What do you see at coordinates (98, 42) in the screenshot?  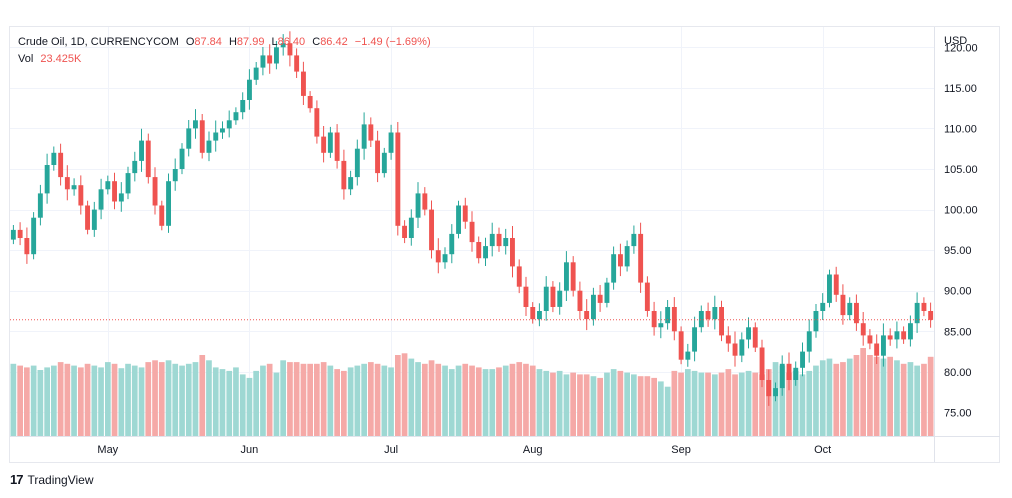 I see `legend-symbol: Crude Oil, 1D, CURRENCYCOM` at bounding box center [98, 42].